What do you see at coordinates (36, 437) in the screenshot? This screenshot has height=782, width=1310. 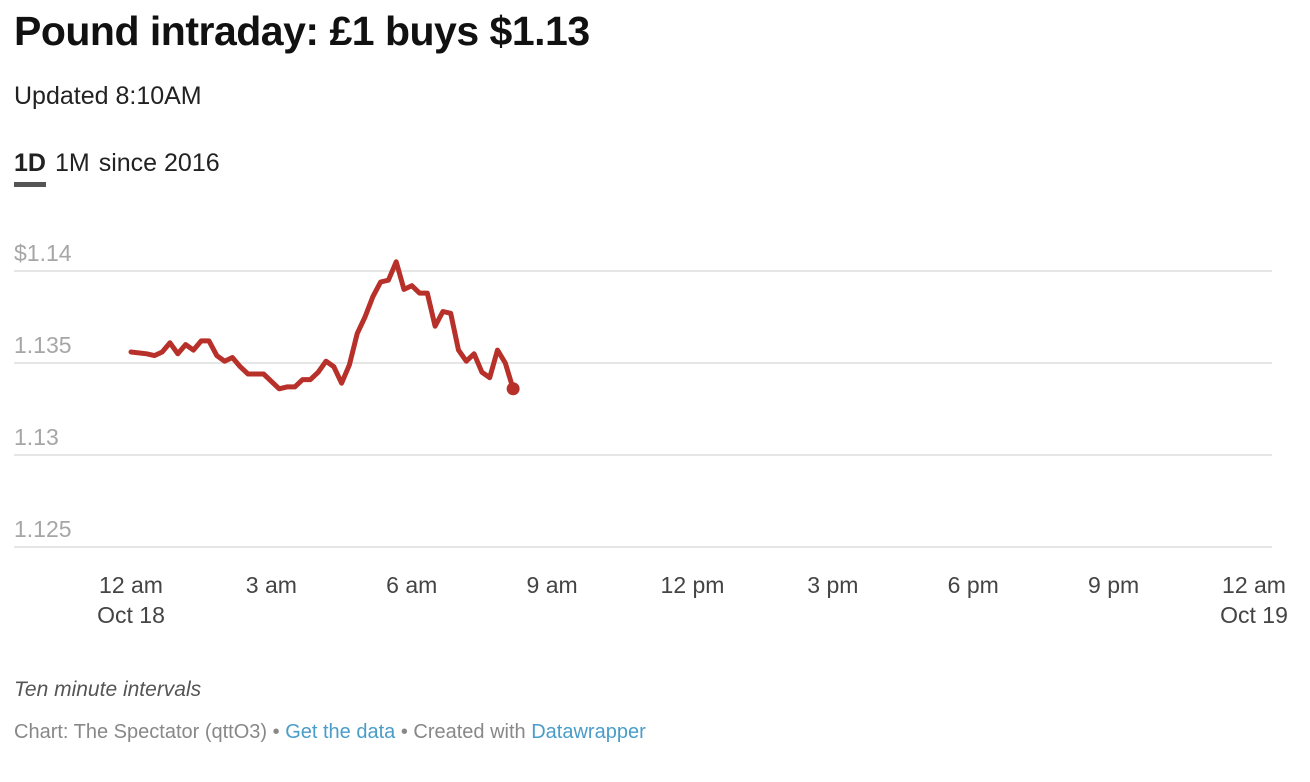 I see `y-tick-label: 1.13` at bounding box center [36, 437].